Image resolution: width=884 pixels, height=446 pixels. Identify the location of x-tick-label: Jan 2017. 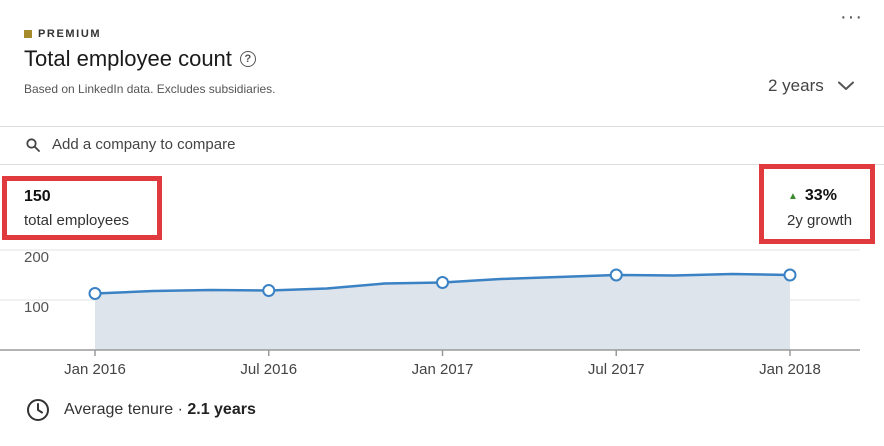
(443, 369).